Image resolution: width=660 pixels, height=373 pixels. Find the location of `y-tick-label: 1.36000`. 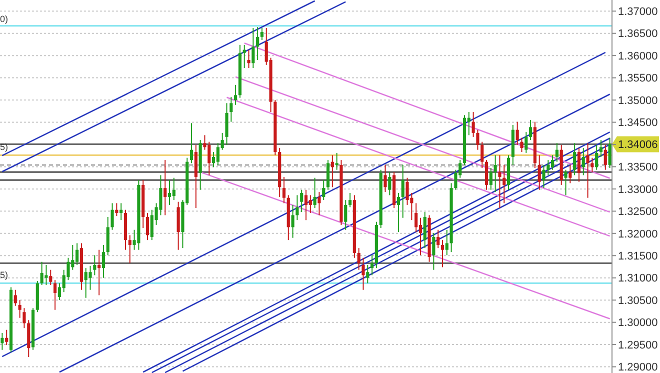

y-tick-label: 1.36000 is located at coordinates (638, 56).